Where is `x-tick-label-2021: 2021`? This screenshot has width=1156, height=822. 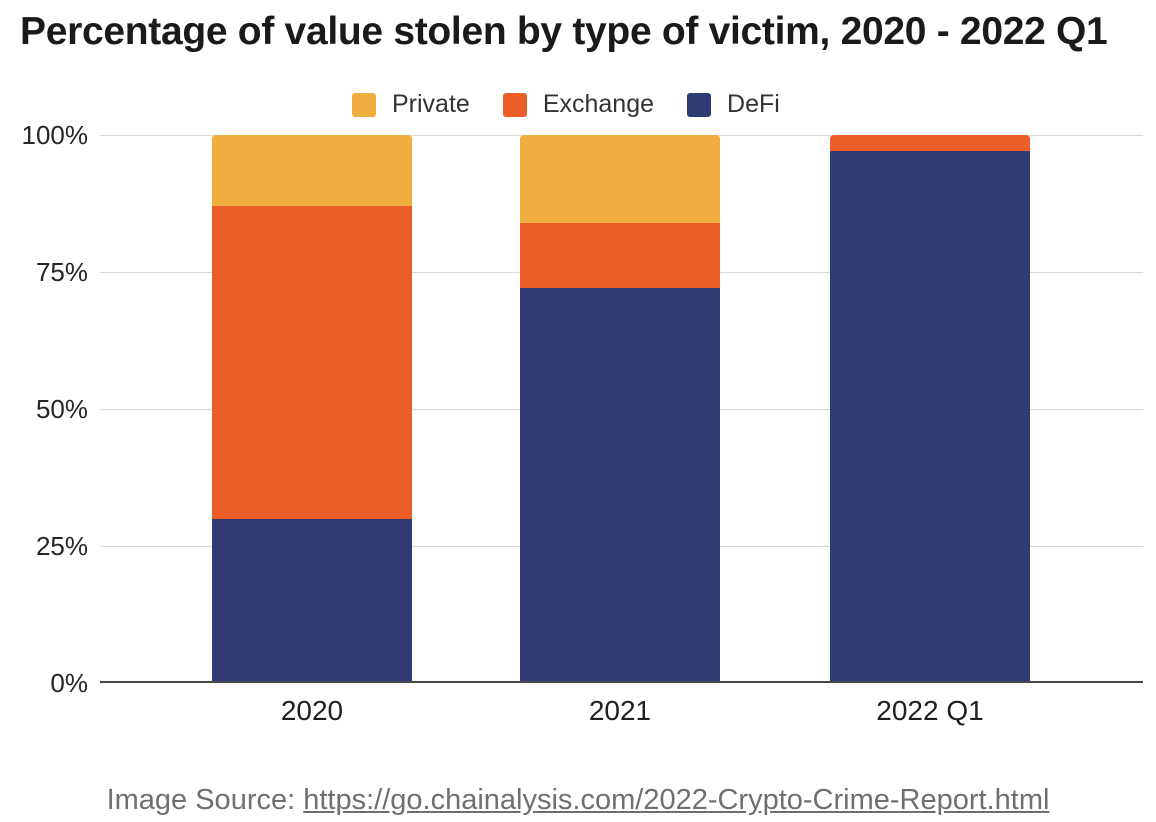
x-tick-label-2021: 2021 is located at coordinates (620, 710).